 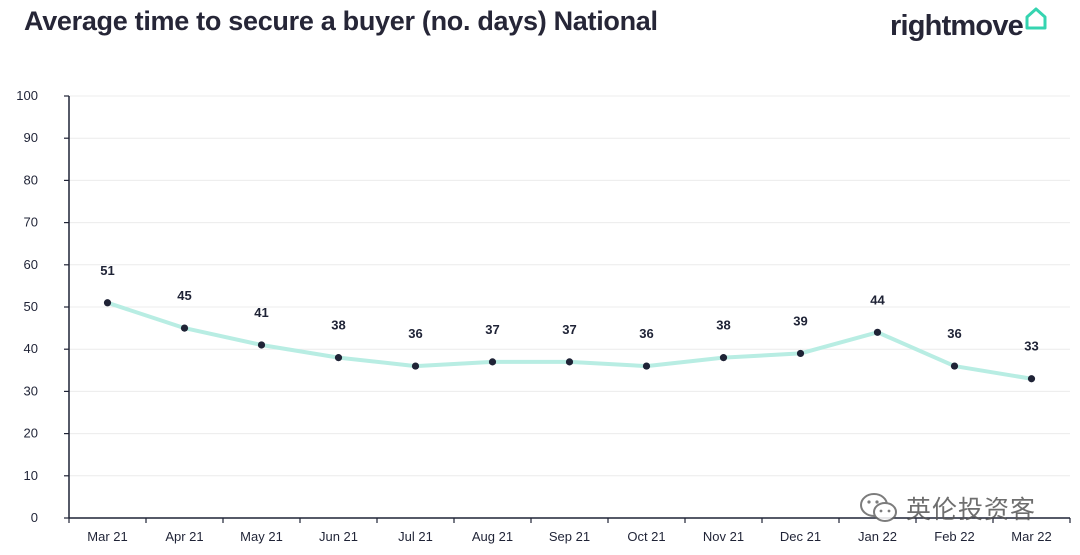 What do you see at coordinates (1031, 346) in the screenshot?
I see `data-label: 33` at bounding box center [1031, 346].